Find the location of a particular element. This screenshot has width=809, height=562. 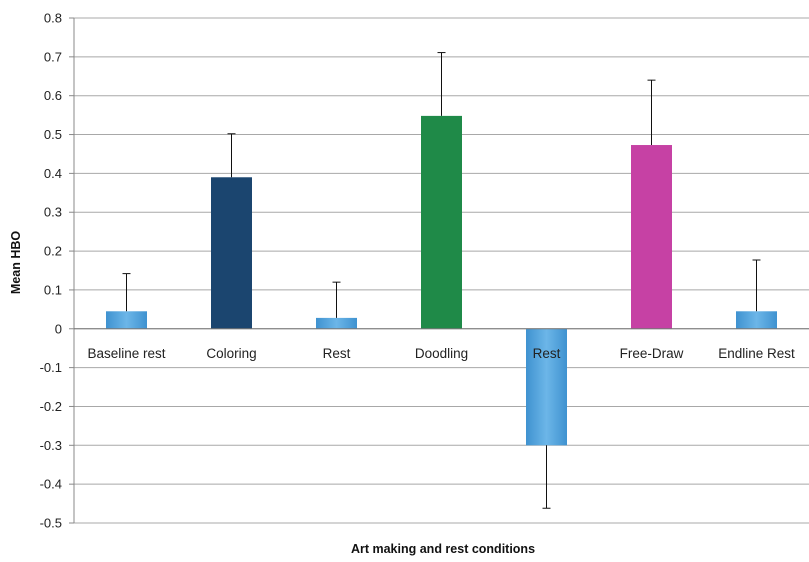

y-tick-label: -0.4 is located at coordinates (51, 484).